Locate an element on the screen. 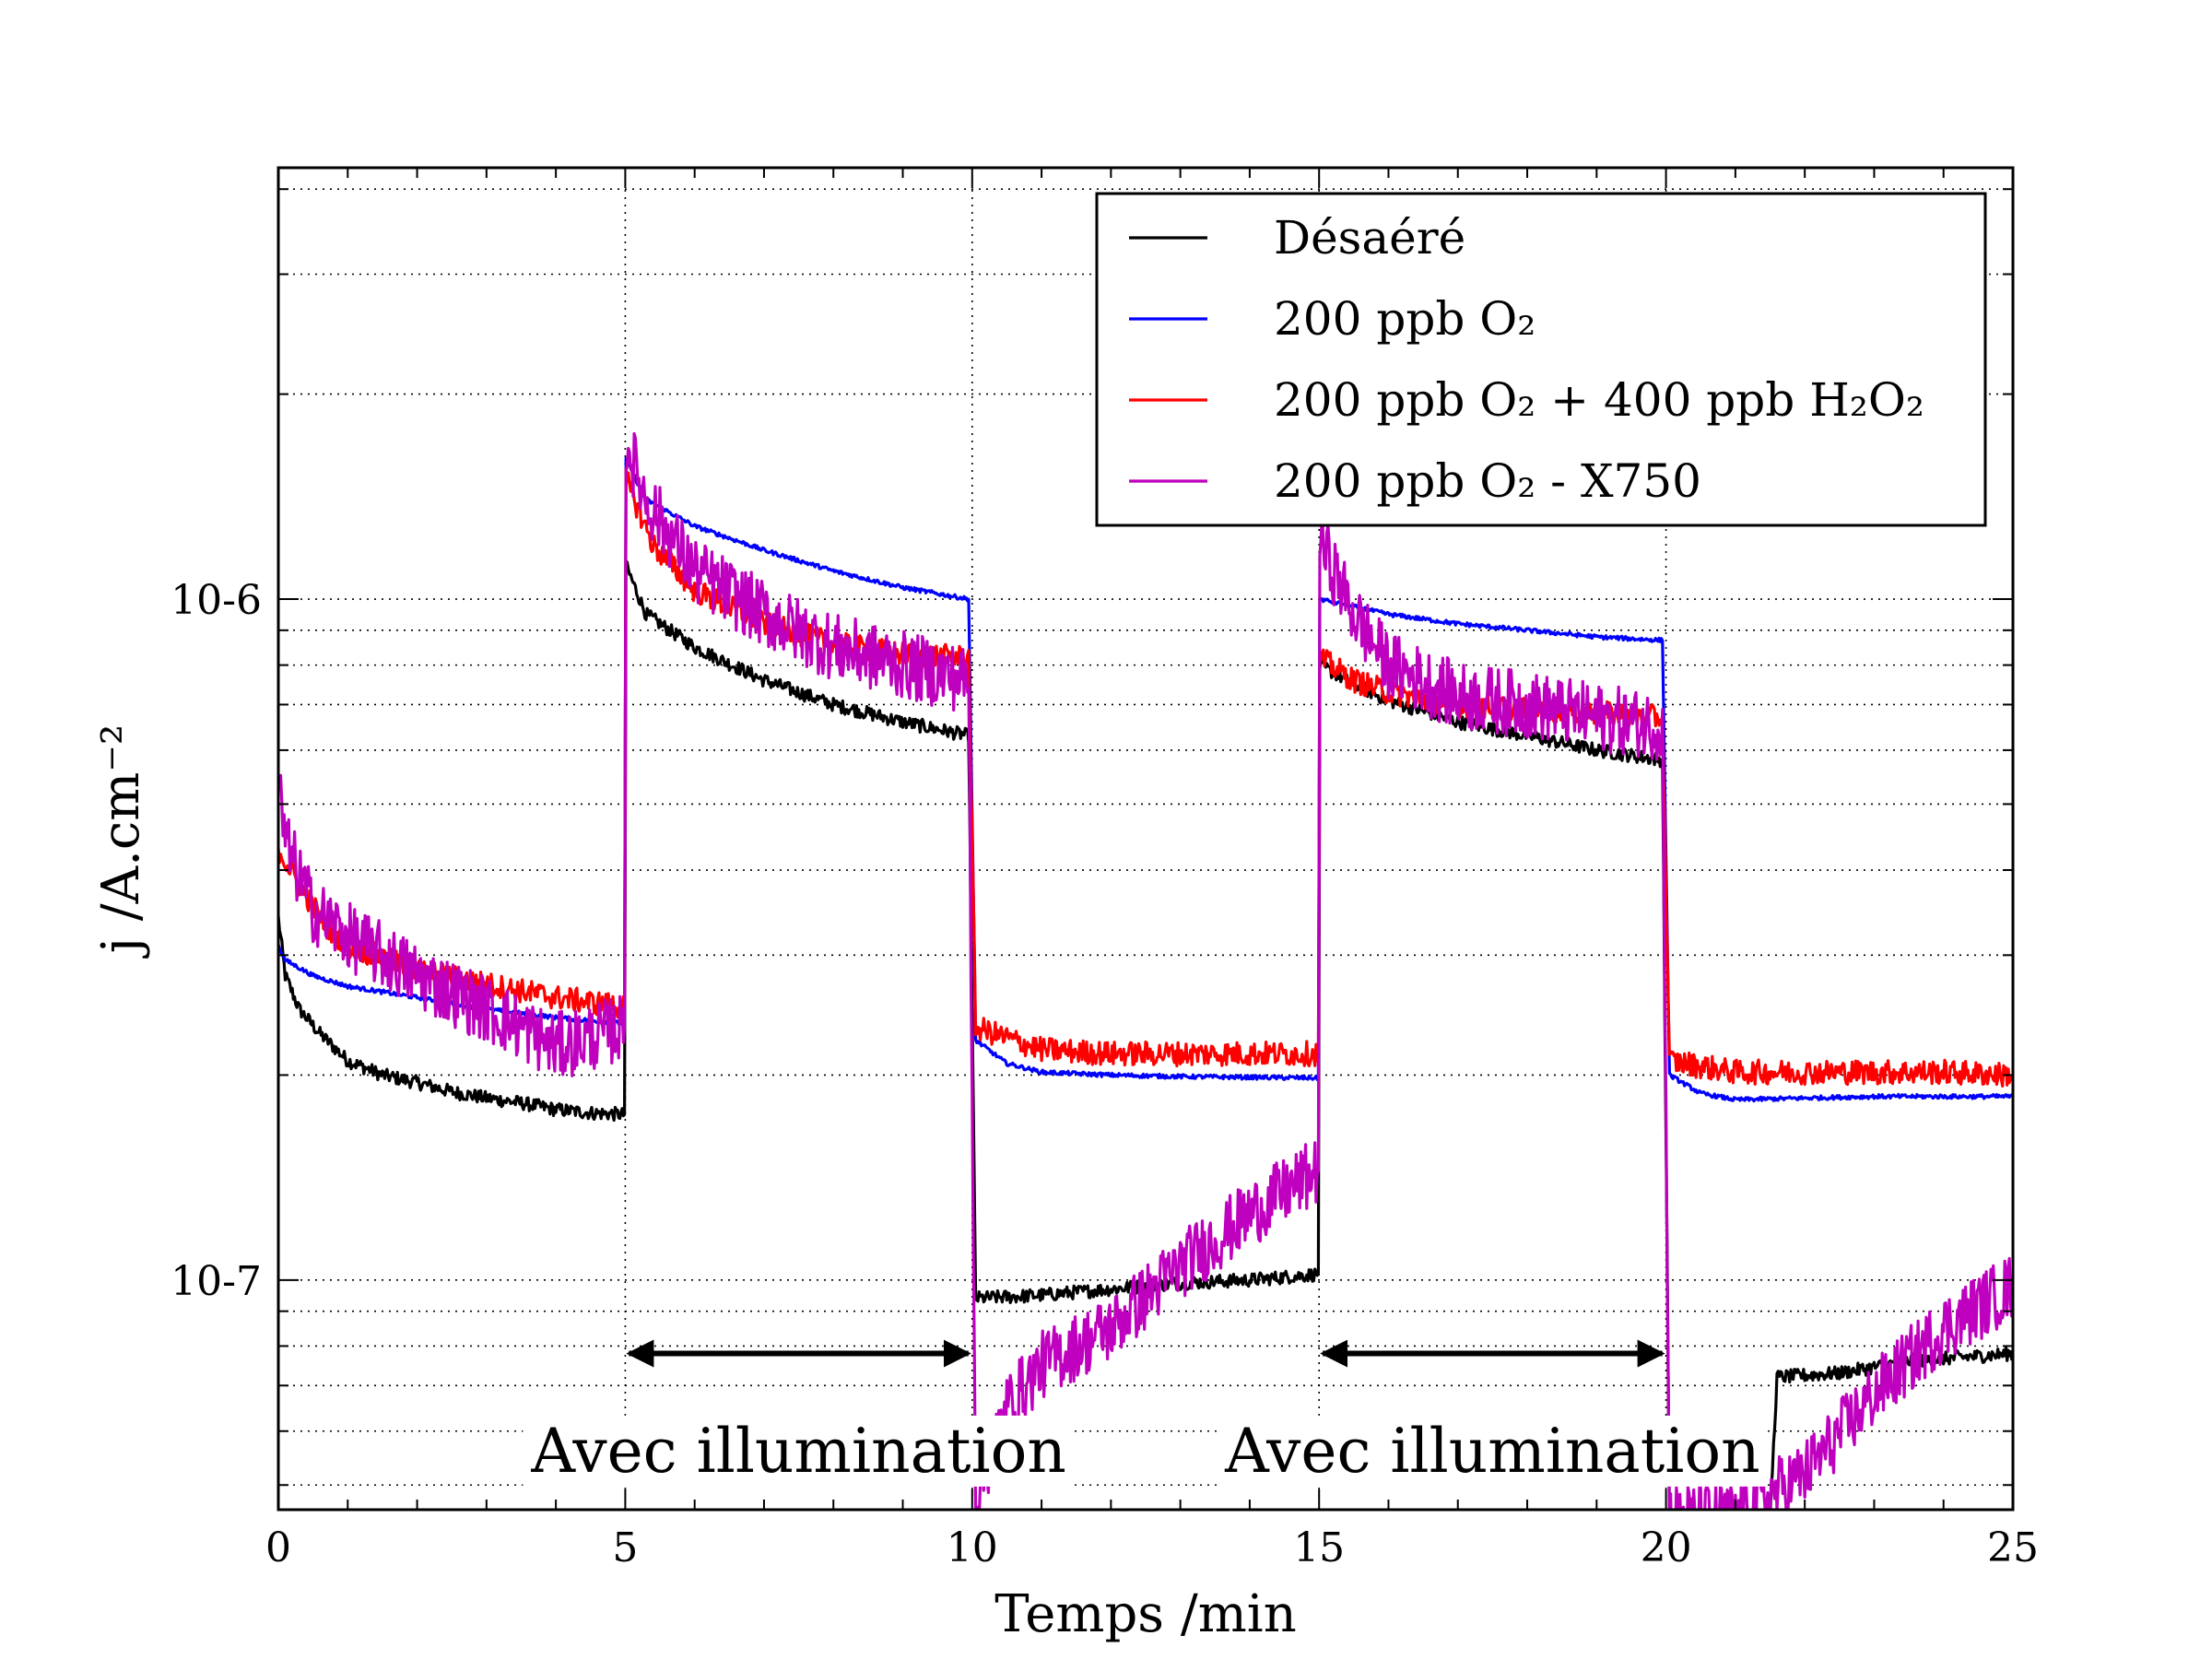  y-tick-label: 10-7 is located at coordinates (216, 1281).